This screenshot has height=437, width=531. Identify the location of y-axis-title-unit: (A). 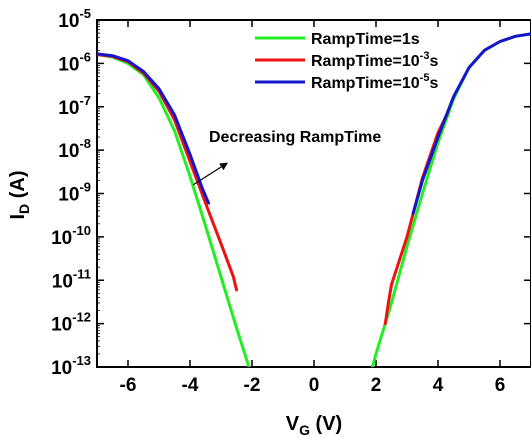
(18, 186).